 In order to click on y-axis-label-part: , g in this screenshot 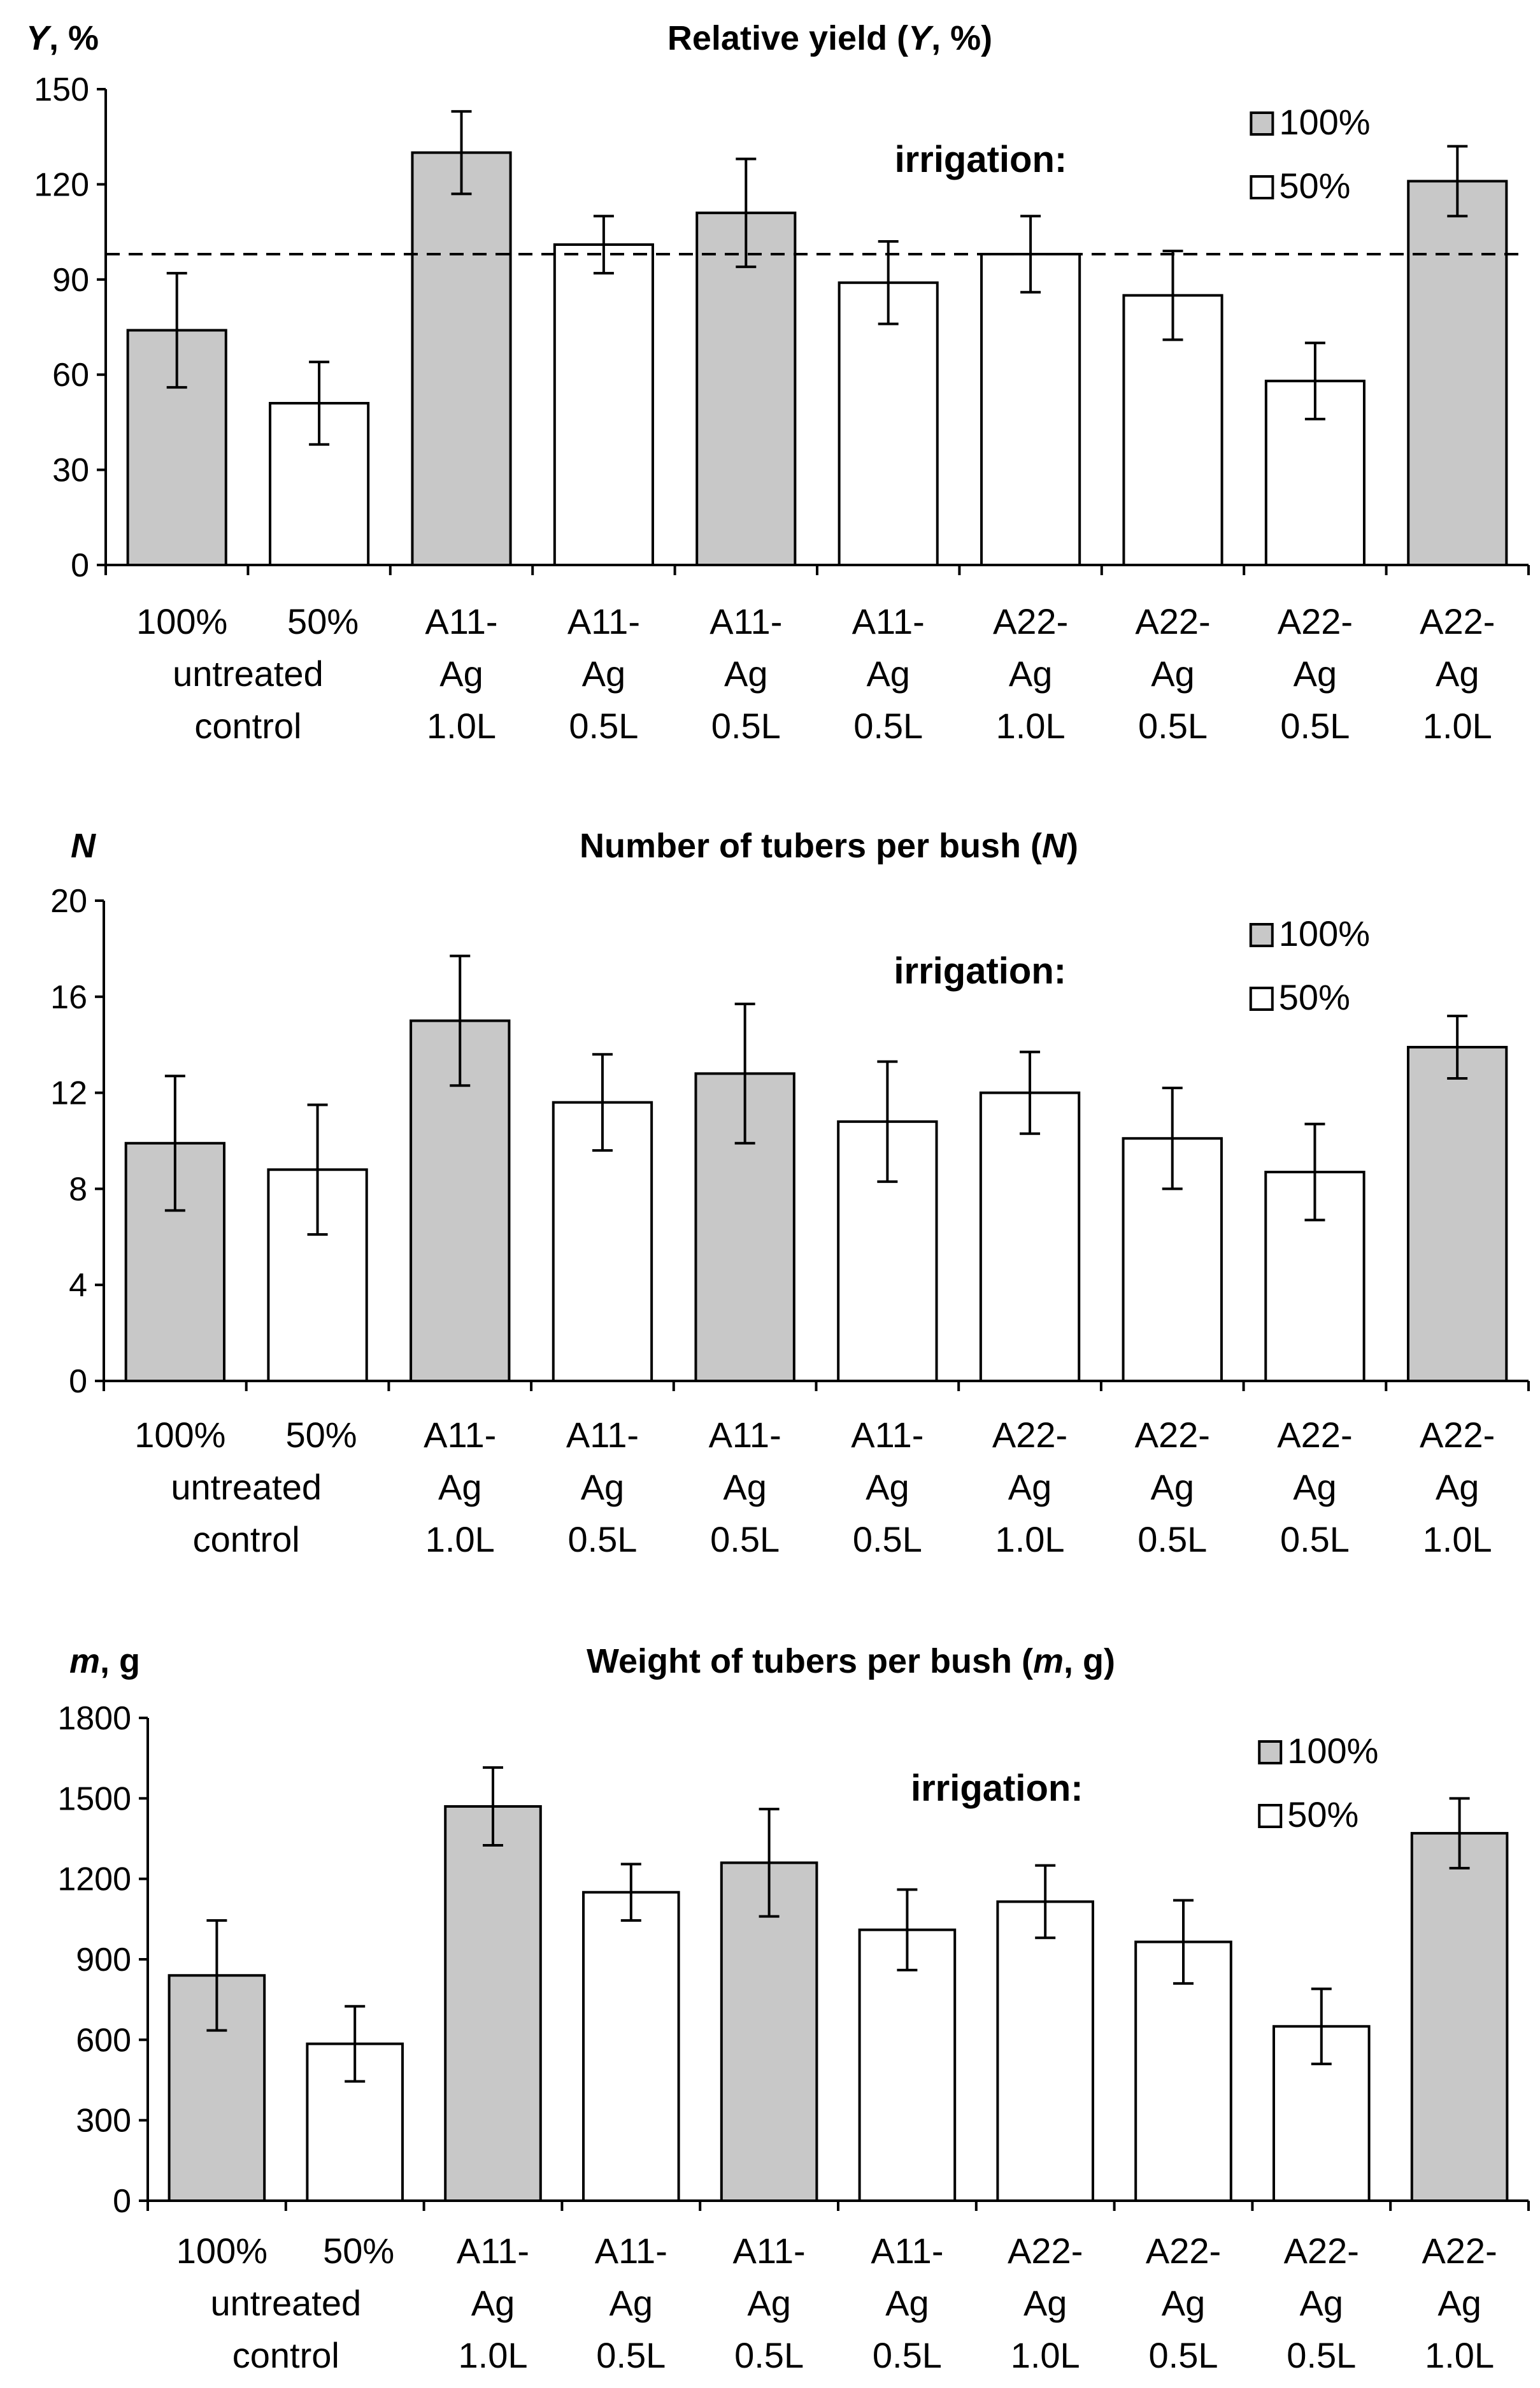, I will do `click(120, 1661)`.